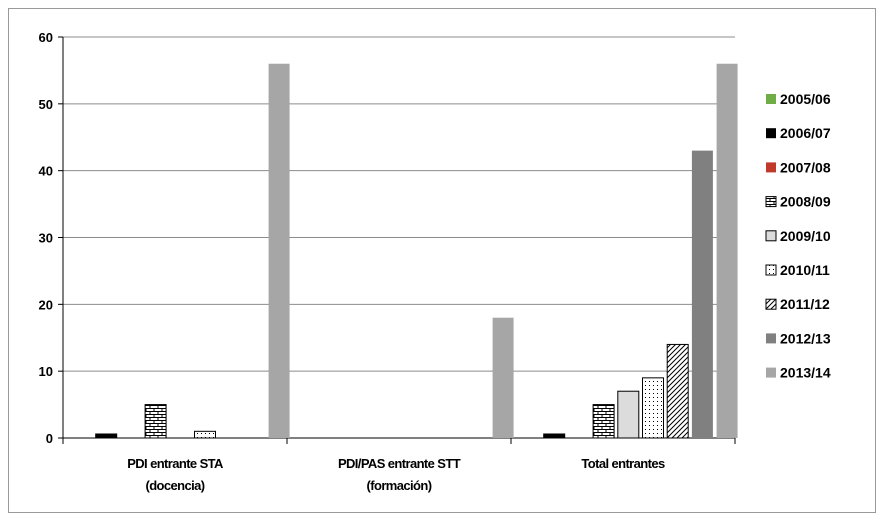 The height and width of the screenshot is (521, 885). What do you see at coordinates (174, 485) in the screenshot?
I see `x-category-label: (docencia)` at bounding box center [174, 485].